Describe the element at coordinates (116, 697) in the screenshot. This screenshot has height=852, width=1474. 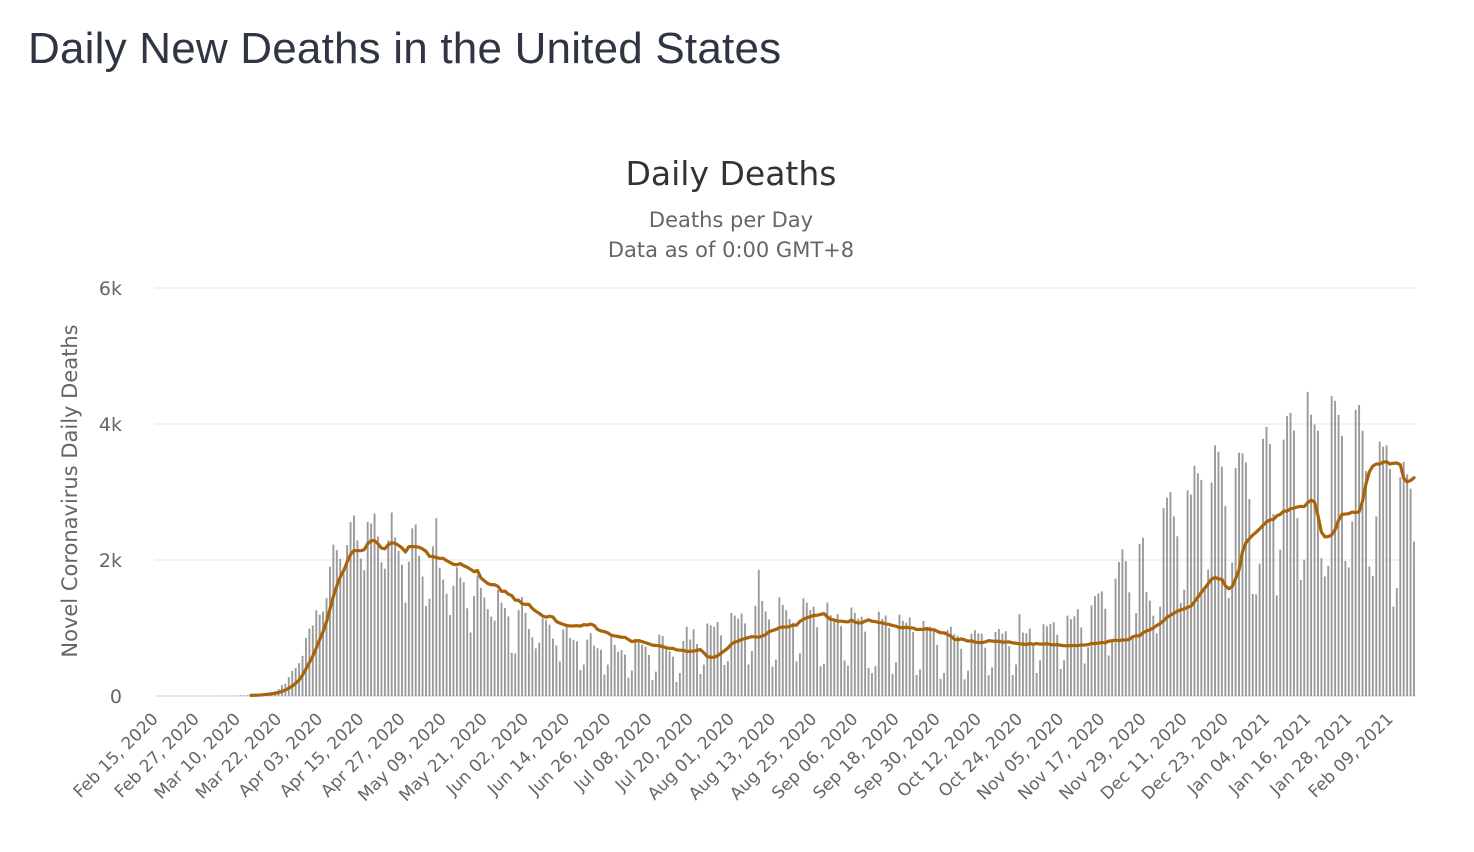
I see `y-tick-label: 0` at that location.